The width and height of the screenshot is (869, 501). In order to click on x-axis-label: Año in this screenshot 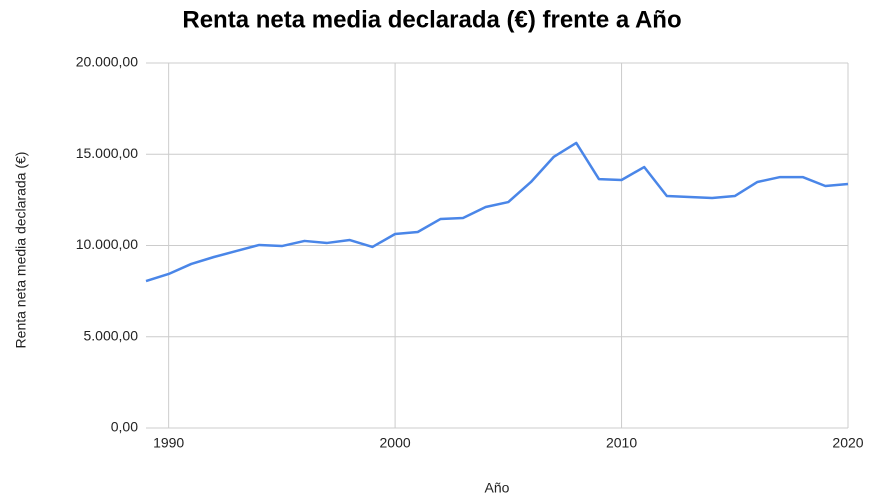, I will do `click(497, 488)`.